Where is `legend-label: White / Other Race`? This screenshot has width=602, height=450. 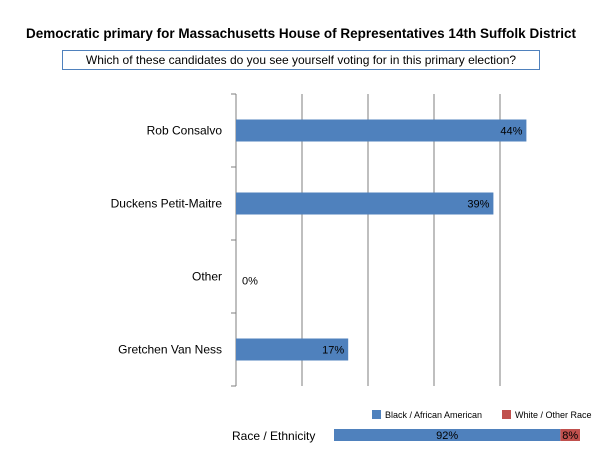 legend-label: White / Other Race is located at coordinates (553, 415).